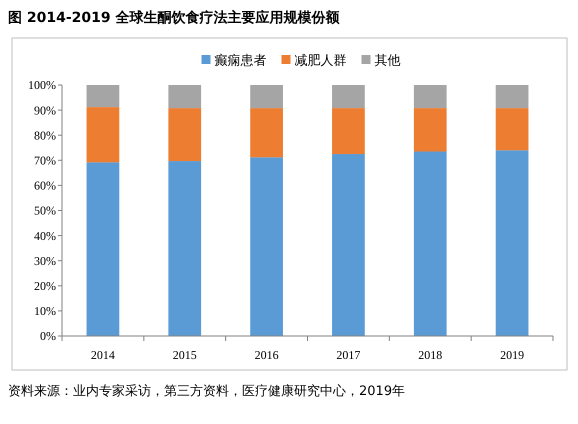 The width and height of the screenshot is (578, 424). What do you see at coordinates (102, 355) in the screenshot?
I see `x-tick-label: 2014` at bounding box center [102, 355].